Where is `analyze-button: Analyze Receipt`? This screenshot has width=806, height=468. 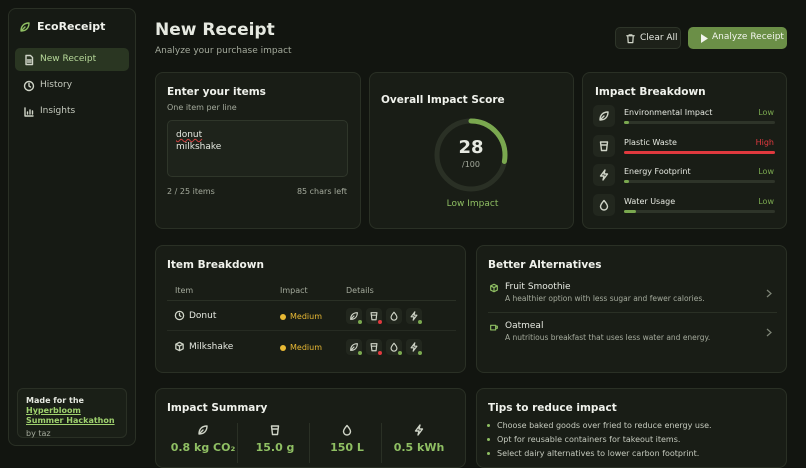
analyze-button: Analyze Receipt is located at coordinates (737, 38).